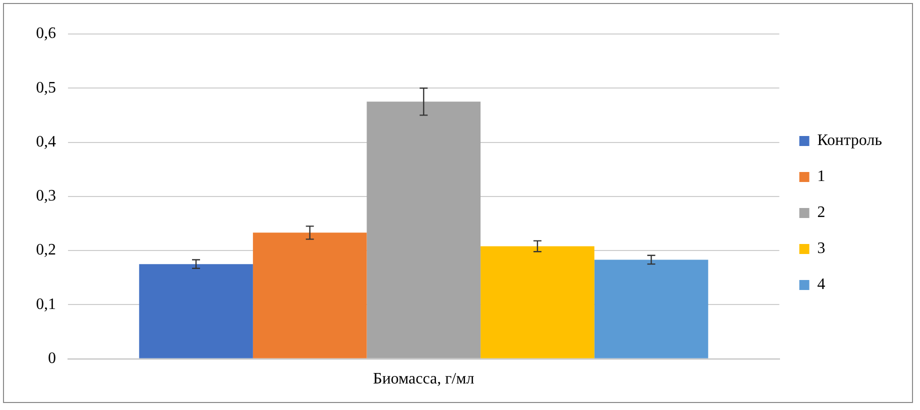 The height and width of the screenshot is (410, 920). Describe the element at coordinates (821, 177) in the screenshot. I see `legend-label: 1` at that location.